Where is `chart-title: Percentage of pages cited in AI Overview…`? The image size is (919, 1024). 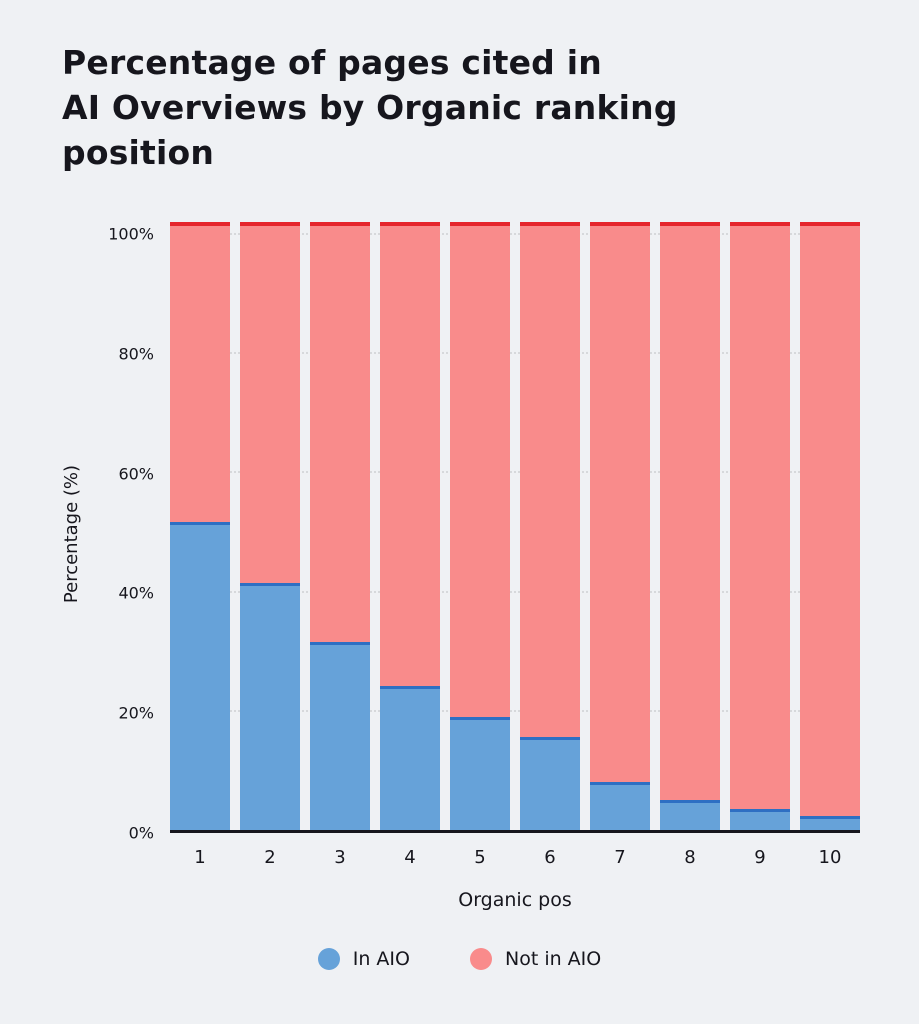
chart-title: Percentage of pages cited in AI Overview… is located at coordinates (370, 107).